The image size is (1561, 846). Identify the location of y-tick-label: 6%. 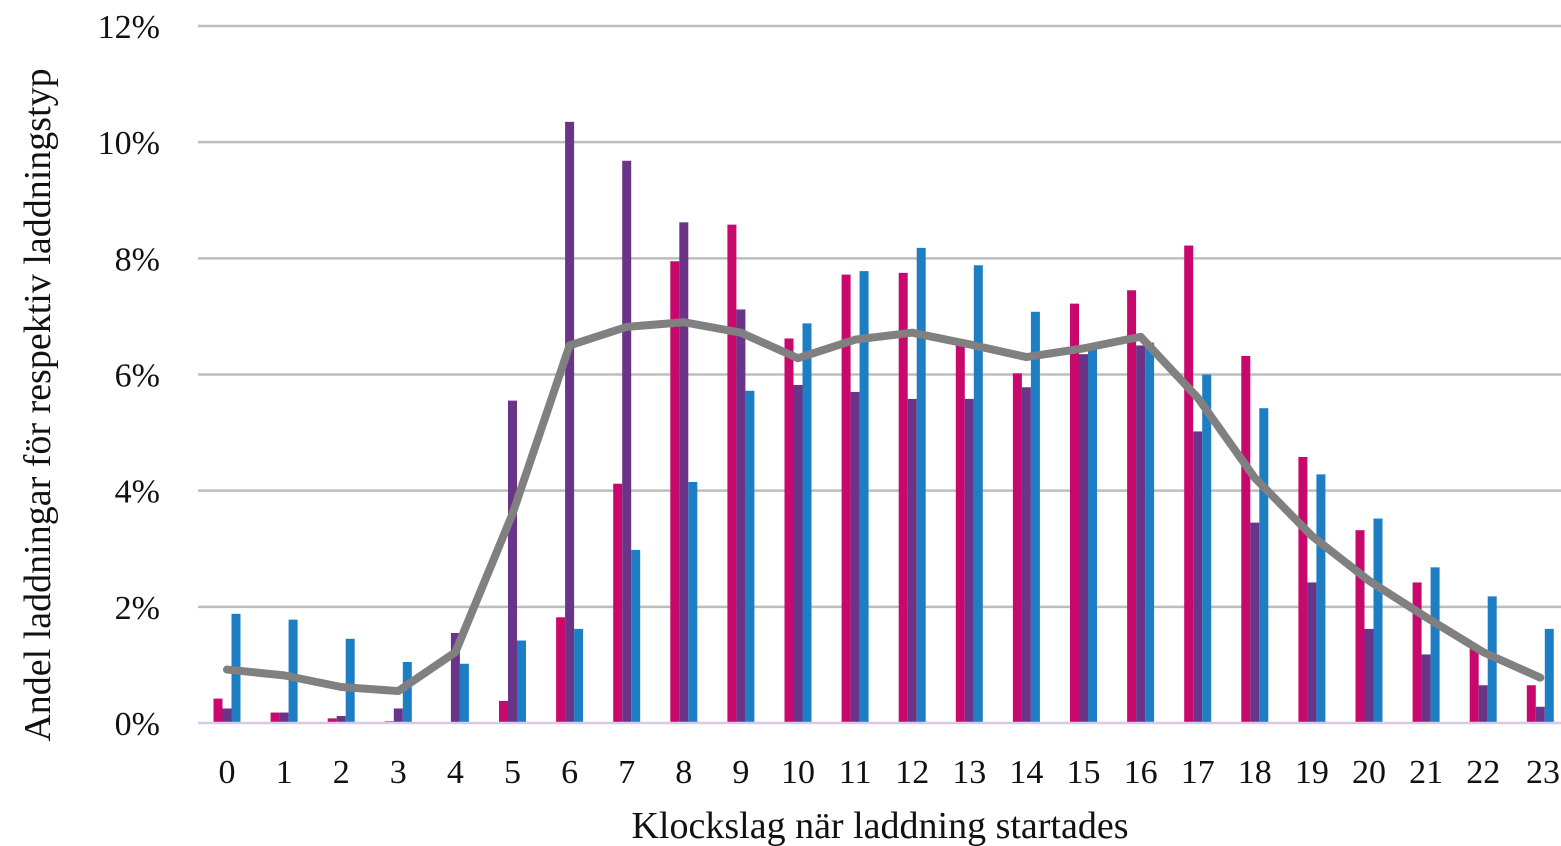
(137, 376).